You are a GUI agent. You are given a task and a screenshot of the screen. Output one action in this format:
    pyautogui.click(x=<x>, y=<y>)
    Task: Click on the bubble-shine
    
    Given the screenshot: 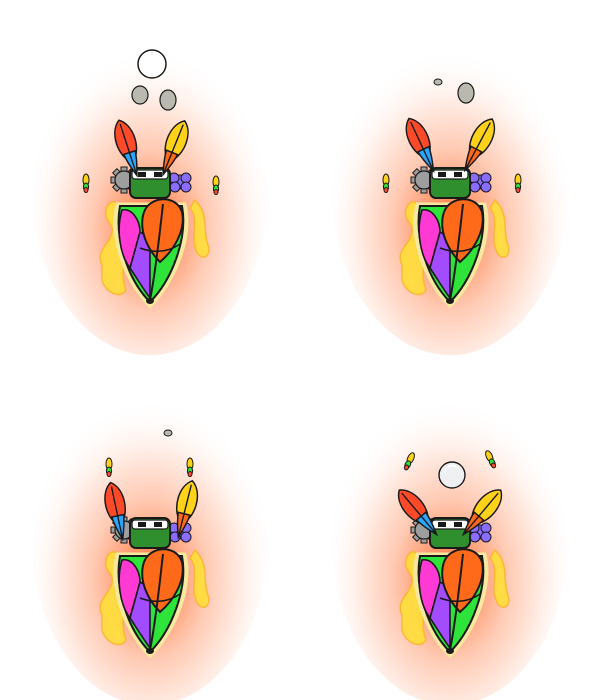 What is the action you would take?
    pyautogui.click(x=451, y=467)
    